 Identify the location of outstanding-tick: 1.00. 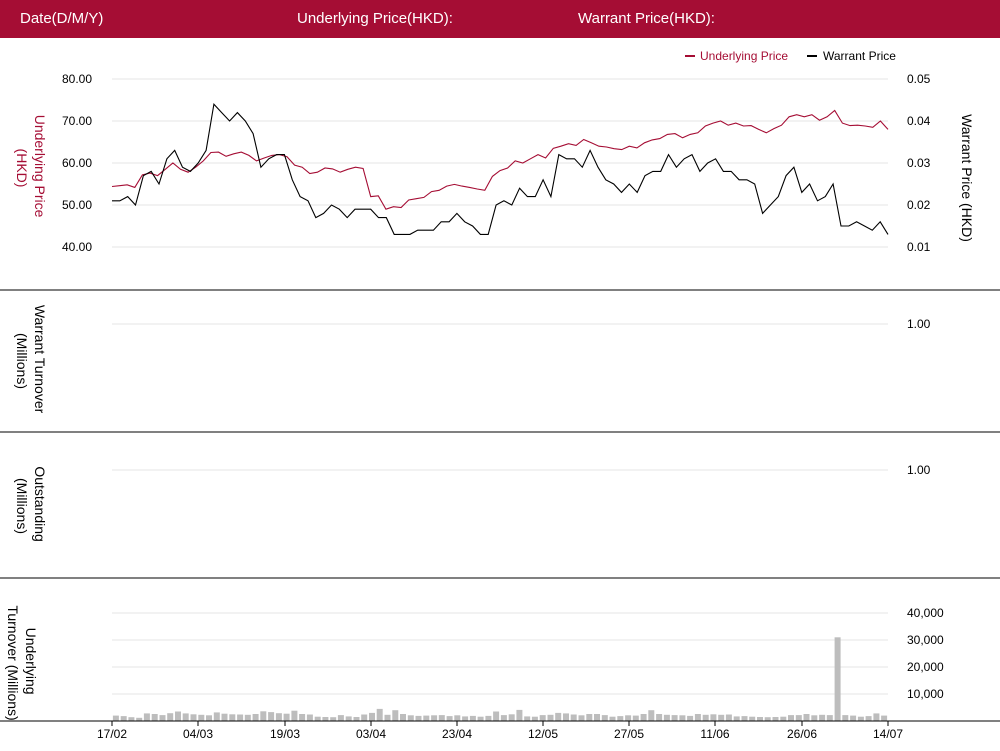
(919, 470).